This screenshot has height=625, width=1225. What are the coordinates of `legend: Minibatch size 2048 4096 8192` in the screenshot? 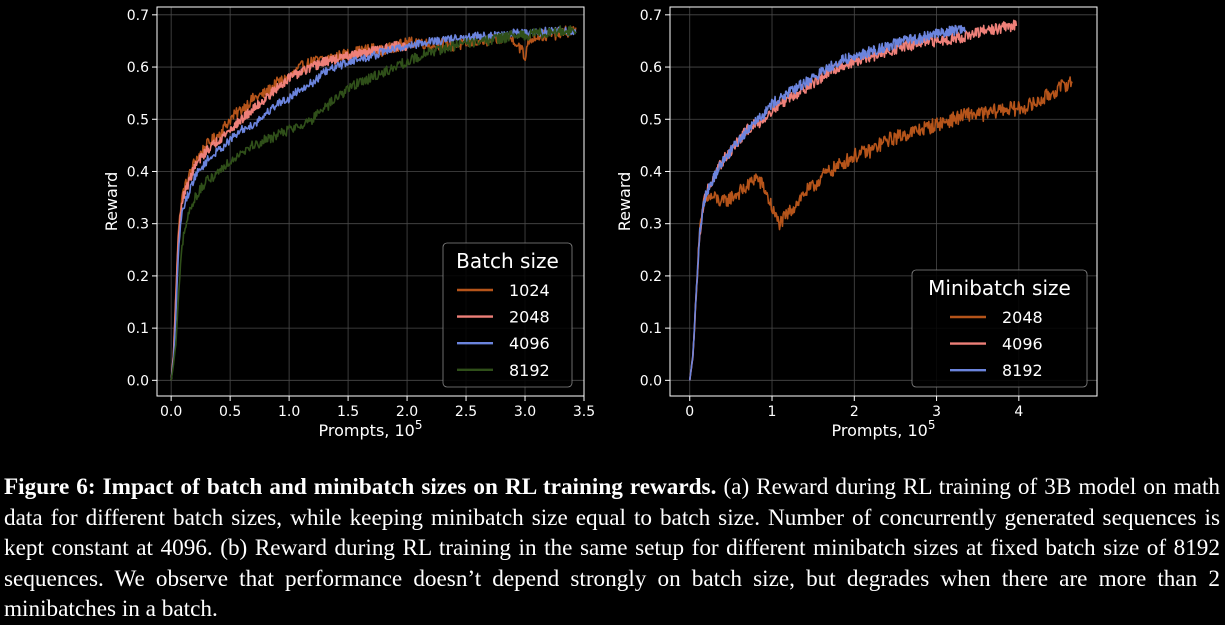 It's located at (999, 328).